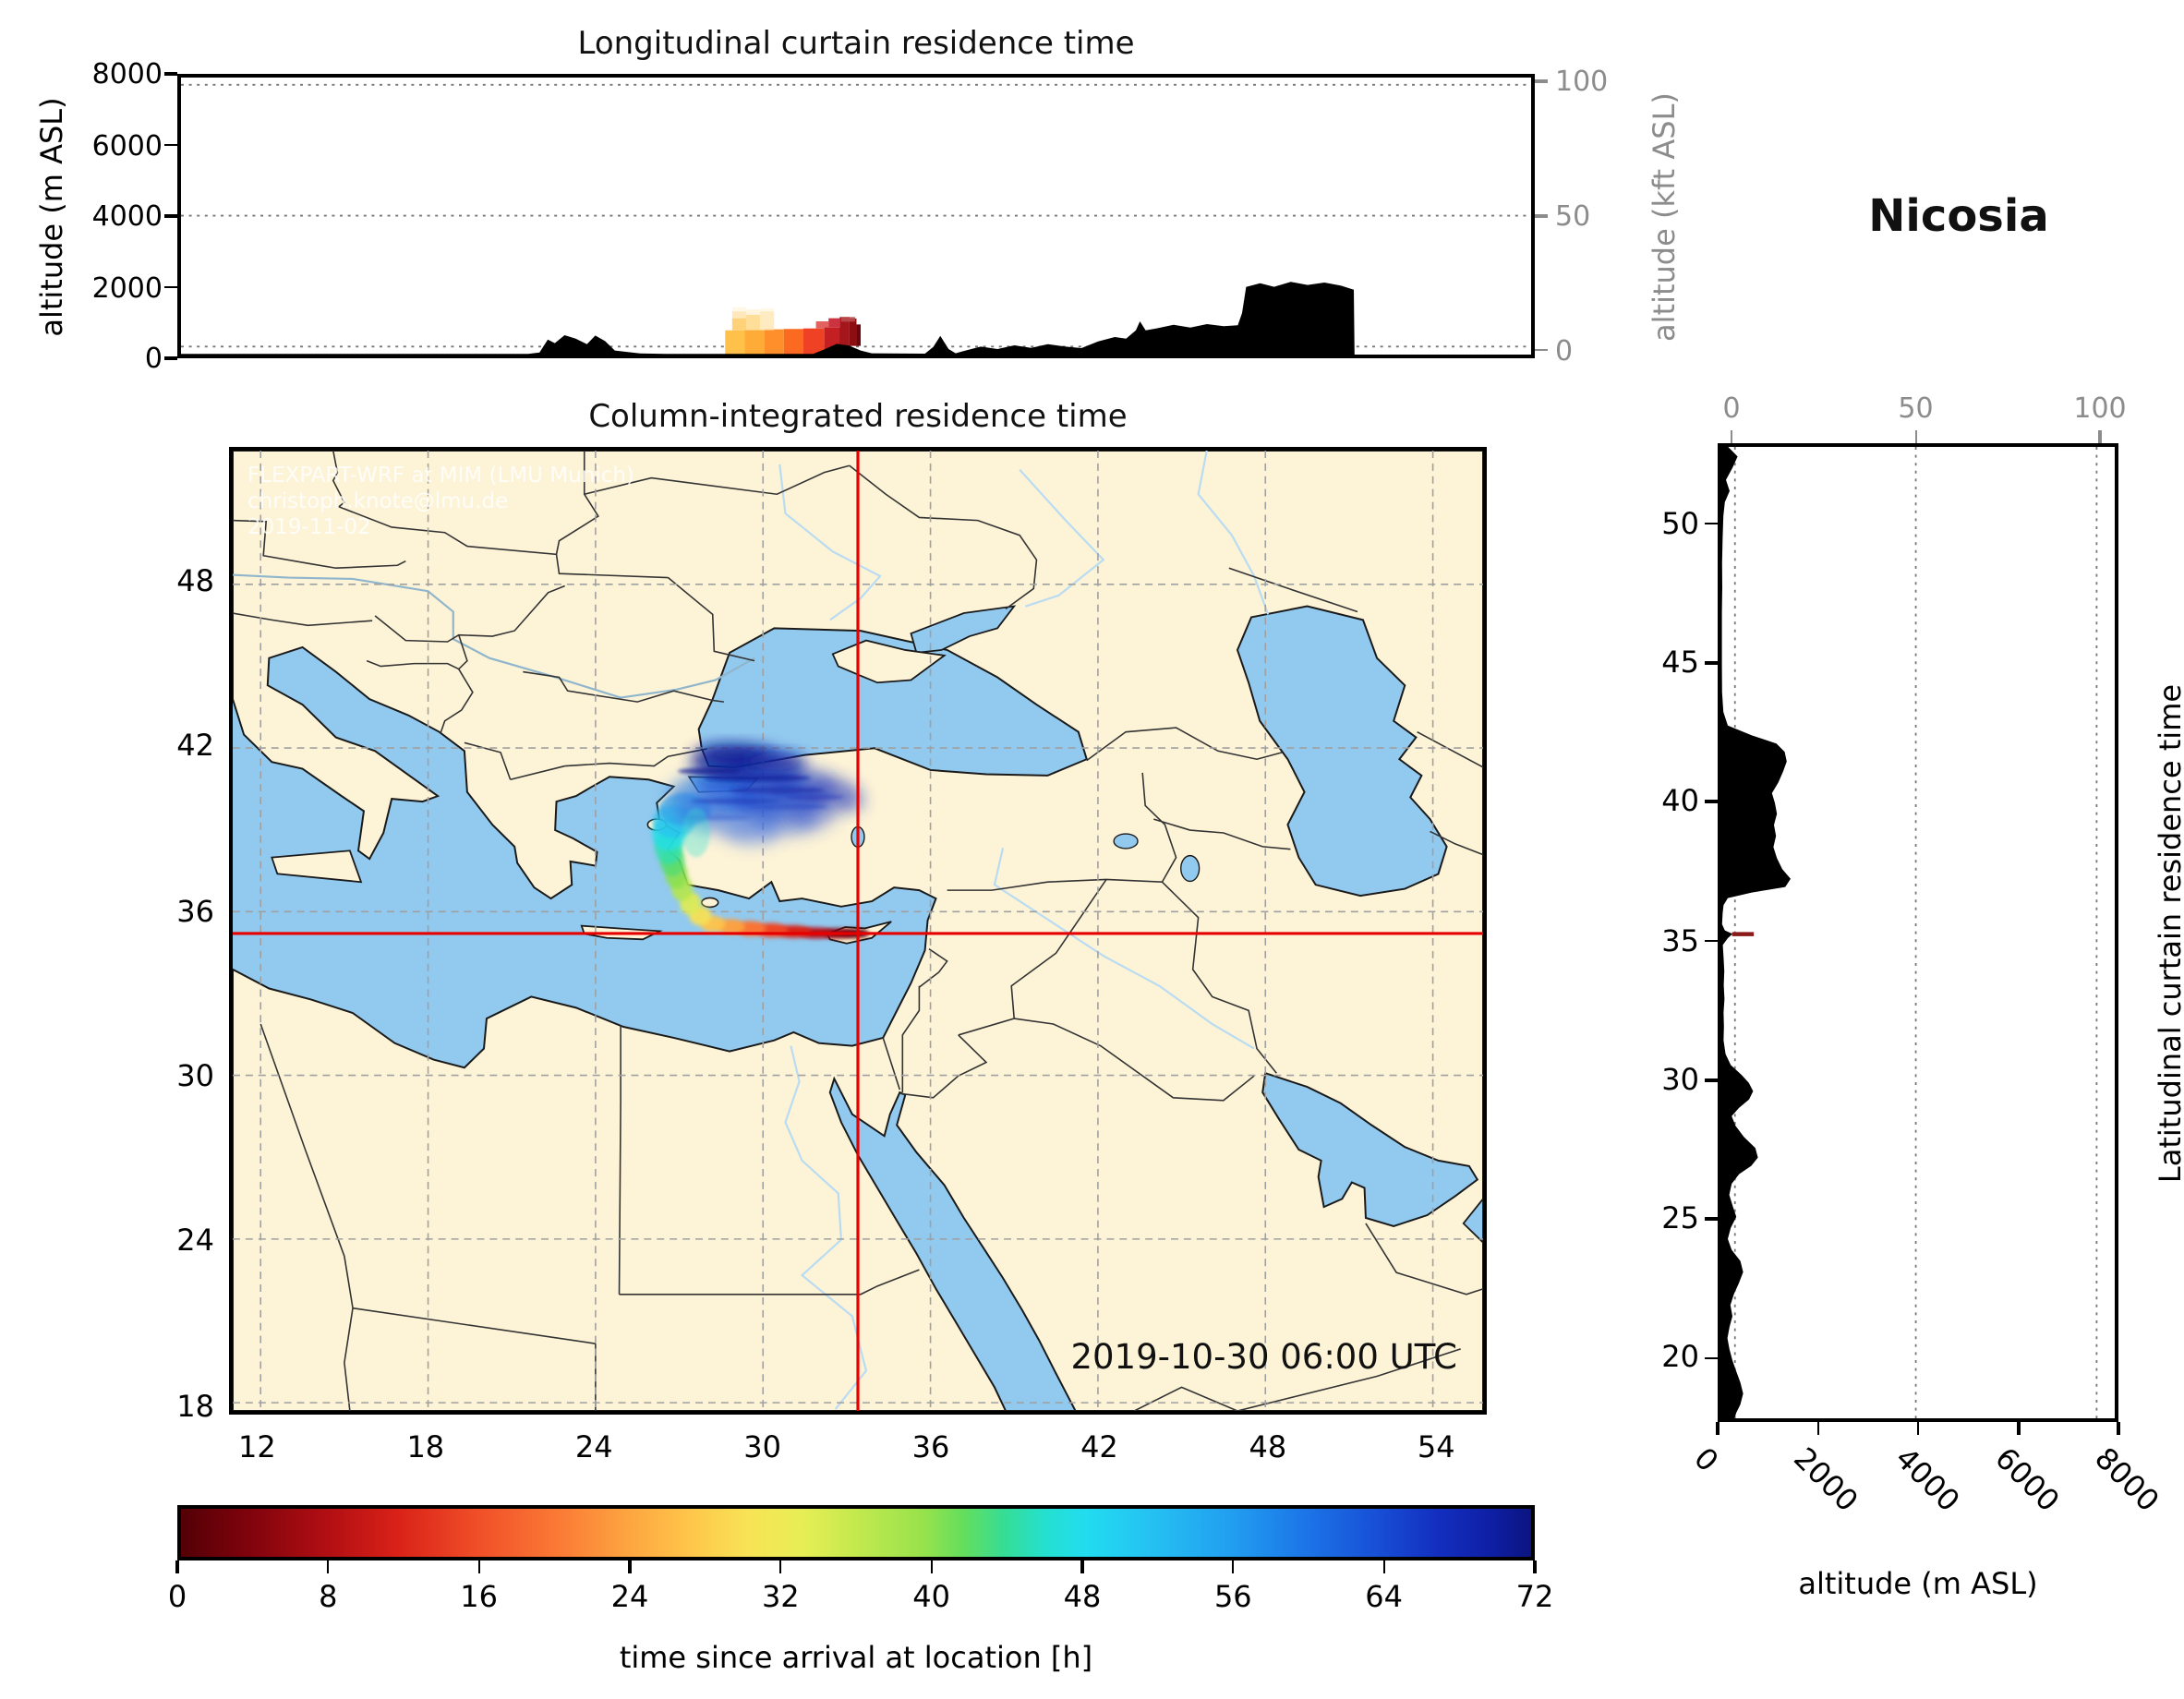  I want to click on top-right-axis-label: altitude (kft ASL), so click(1664, 217).